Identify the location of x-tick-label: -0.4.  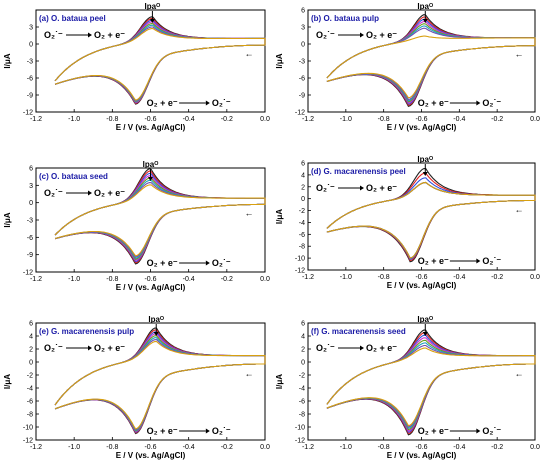
(189, 447).